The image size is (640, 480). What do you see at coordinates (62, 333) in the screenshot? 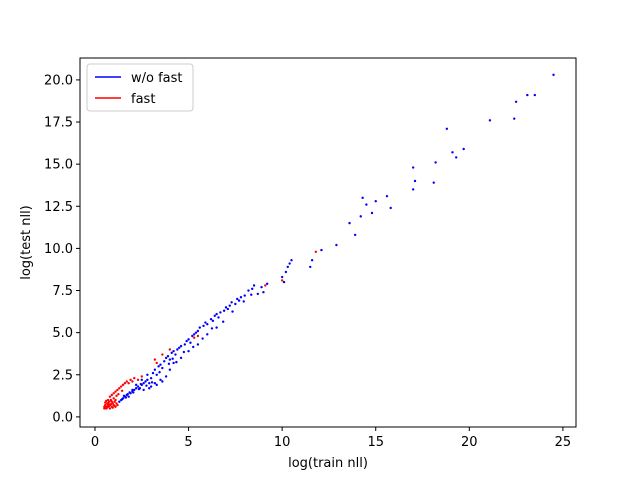
I see `y-tick-label: 5.0` at bounding box center [62, 333].